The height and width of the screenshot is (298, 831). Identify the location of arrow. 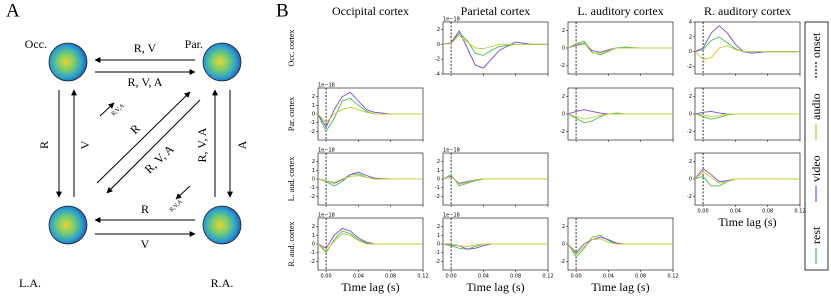
(153, 146).